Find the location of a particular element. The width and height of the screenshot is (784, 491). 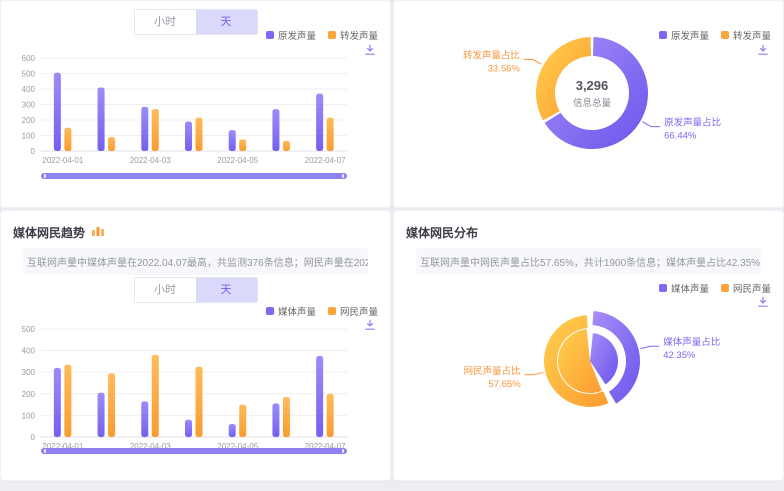

panel-title: 媒体网民分布 is located at coordinates (442, 232).